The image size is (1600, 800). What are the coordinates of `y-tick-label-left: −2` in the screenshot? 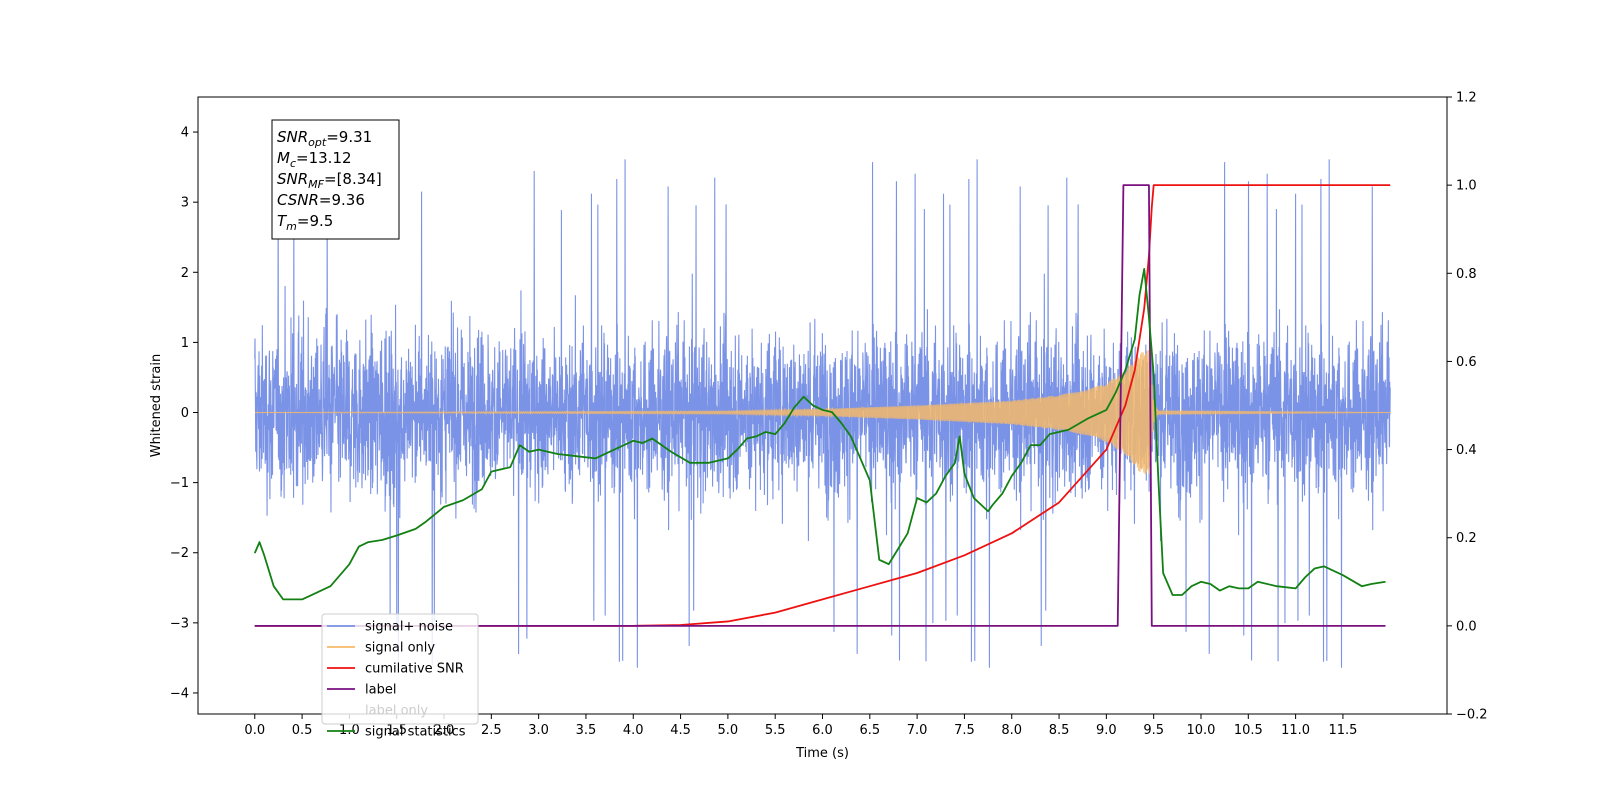 It's located at (179, 553).